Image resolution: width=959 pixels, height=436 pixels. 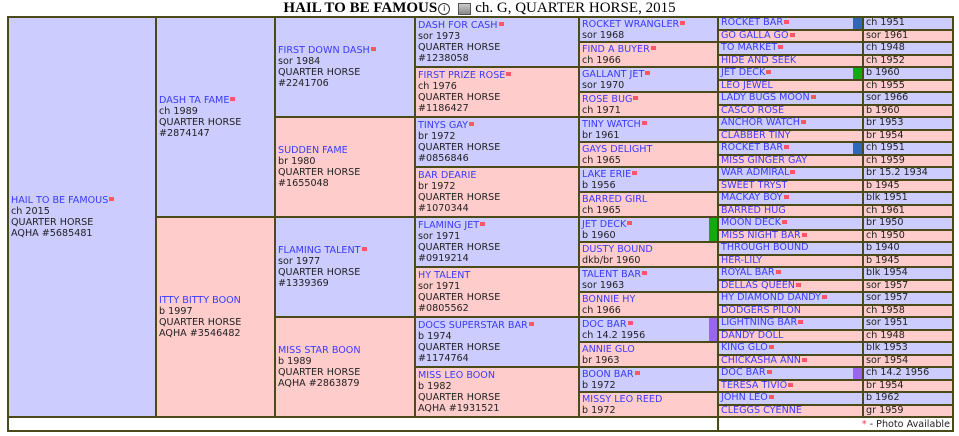 I want to click on horse-name-link: BOON BAR, so click(x=608, y=374).